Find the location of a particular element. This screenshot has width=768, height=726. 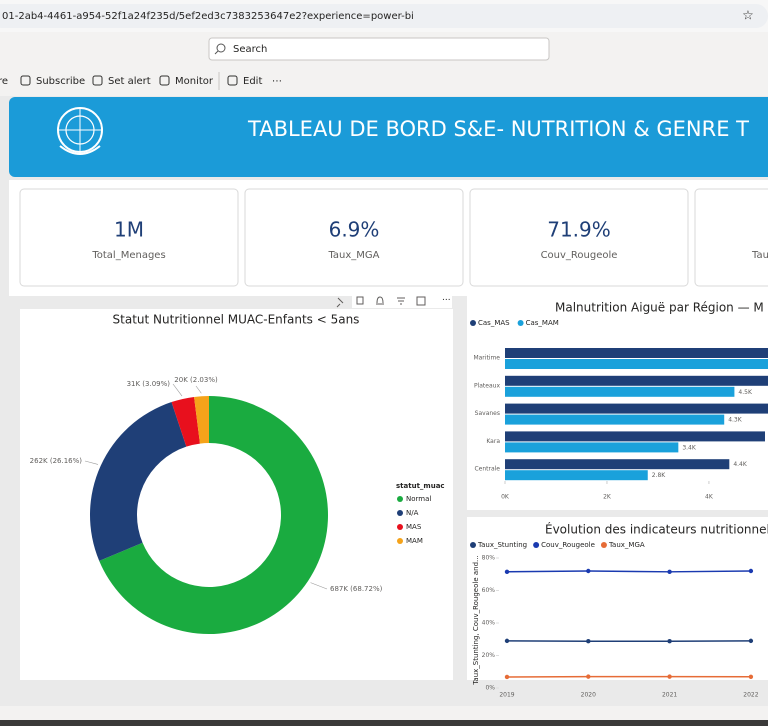

x-tick-label: 2022 is located at coordinates (750, 695).